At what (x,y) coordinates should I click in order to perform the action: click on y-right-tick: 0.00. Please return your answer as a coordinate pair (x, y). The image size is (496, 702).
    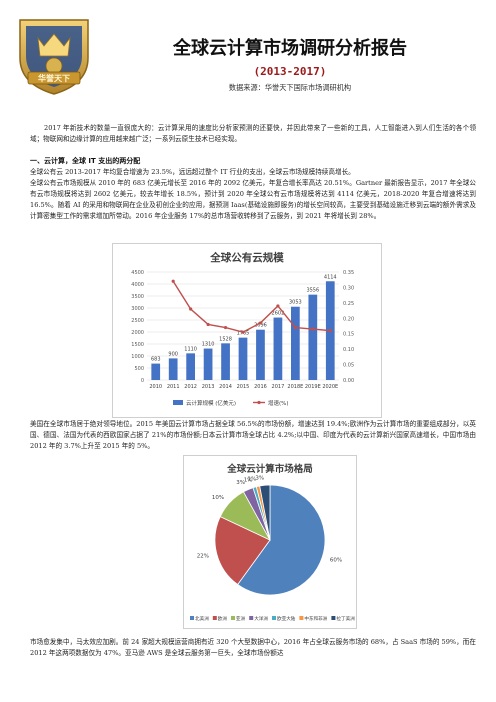
    Looking at the image, I should click on (348, 381).